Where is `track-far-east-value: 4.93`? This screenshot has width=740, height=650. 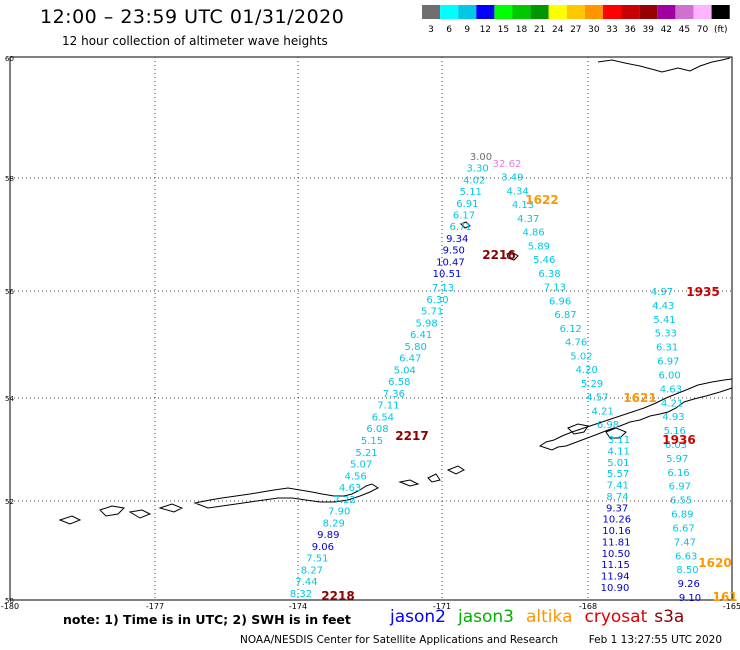
track-far-east-value: 4.93 is located at coordinates (673, 417).